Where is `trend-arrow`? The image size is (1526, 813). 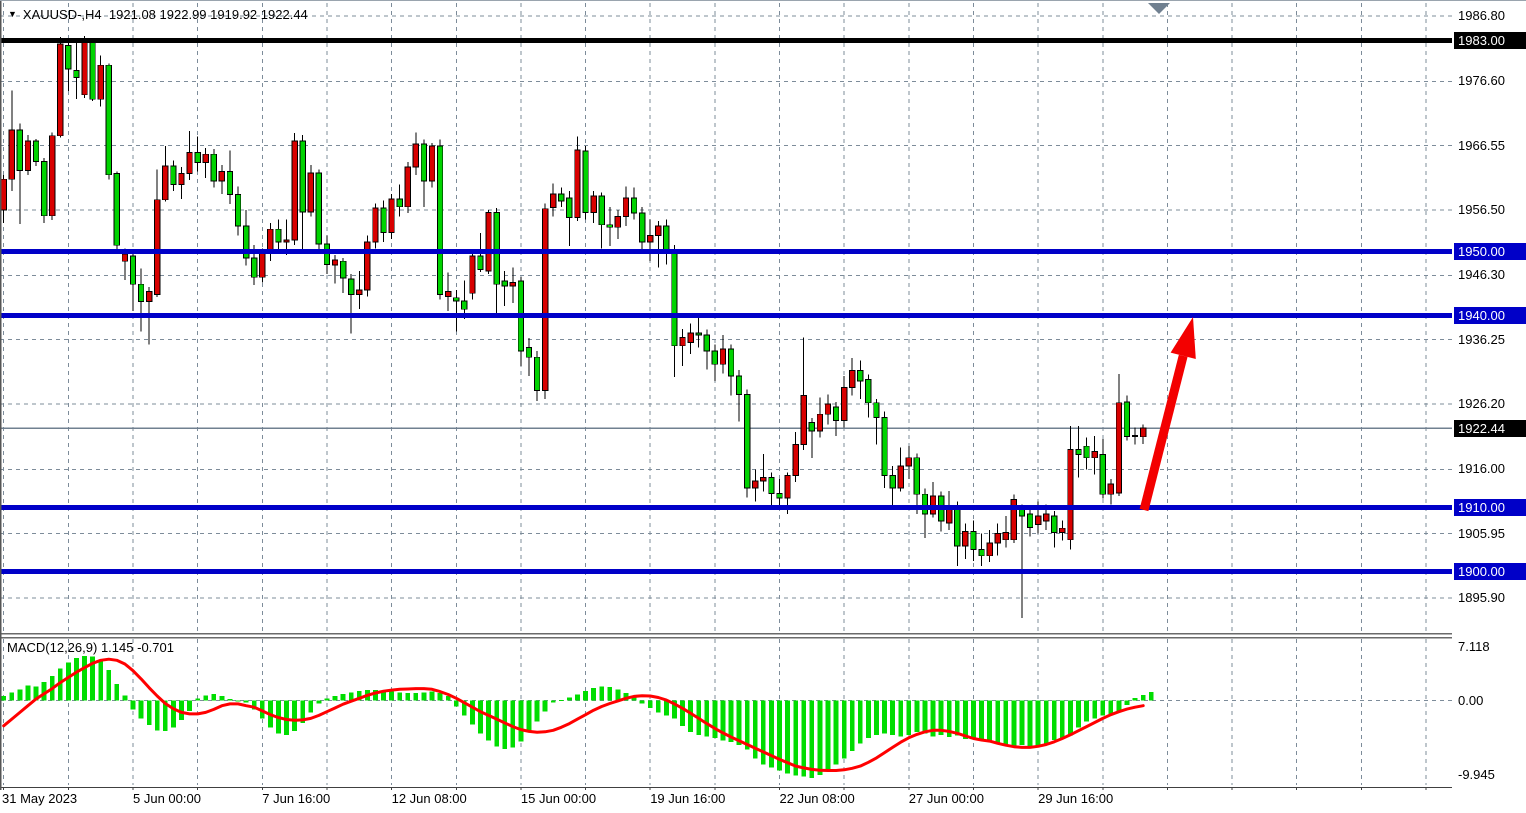 trend-arrow is located at coordinates (1167, 414).